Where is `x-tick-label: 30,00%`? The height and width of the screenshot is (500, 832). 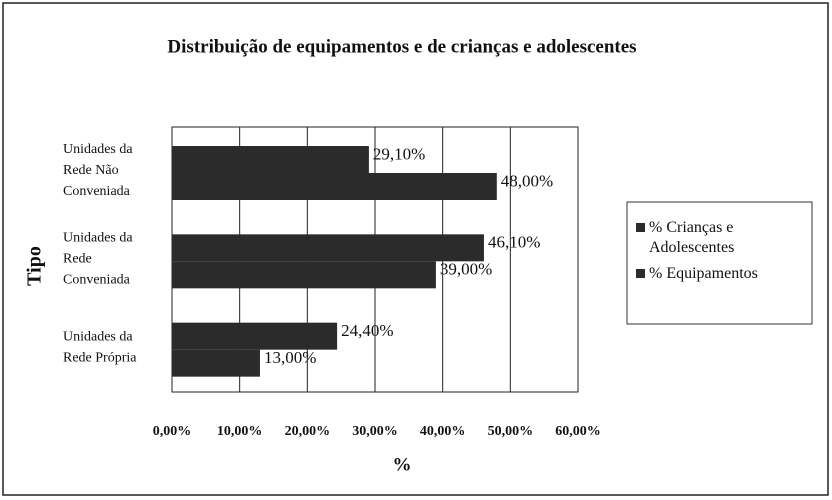 x-tick-label: 30,00% is located at coordinates (375, 431).